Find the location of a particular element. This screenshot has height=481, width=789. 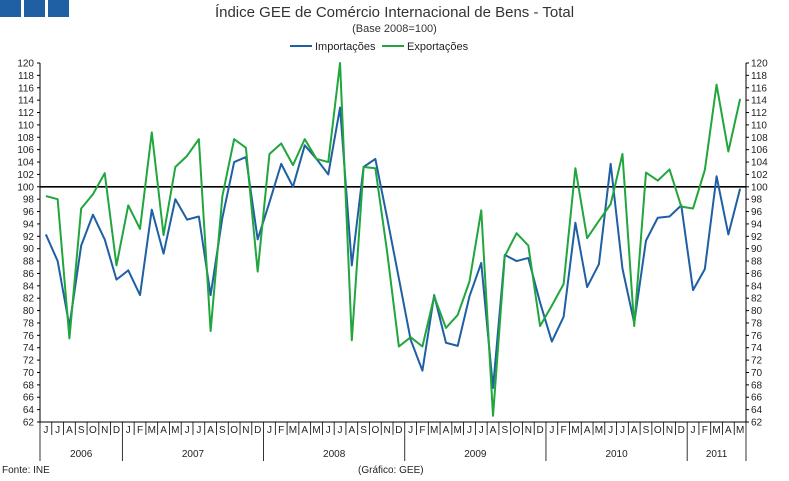

y-tick-label-right: 94 is located at coordinates (757, 224).